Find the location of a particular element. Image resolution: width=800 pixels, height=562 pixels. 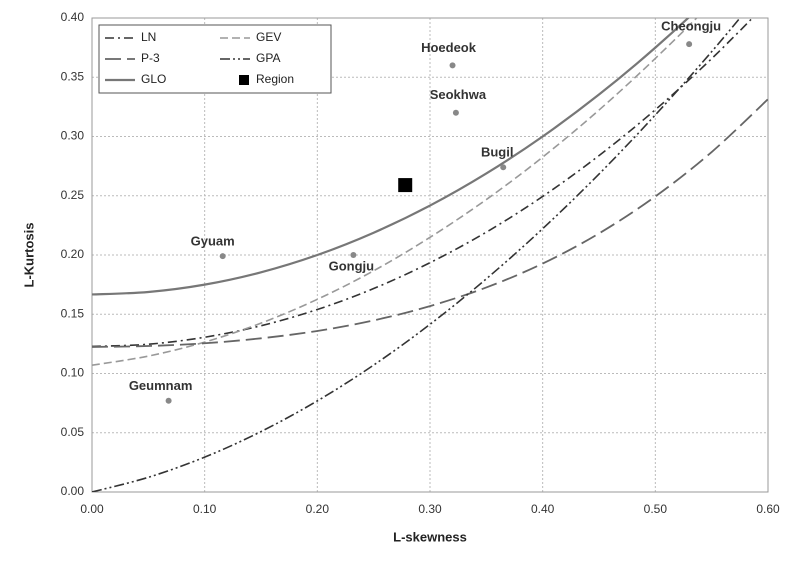

station-label: Gyuam is located at coordinates (213, 241).